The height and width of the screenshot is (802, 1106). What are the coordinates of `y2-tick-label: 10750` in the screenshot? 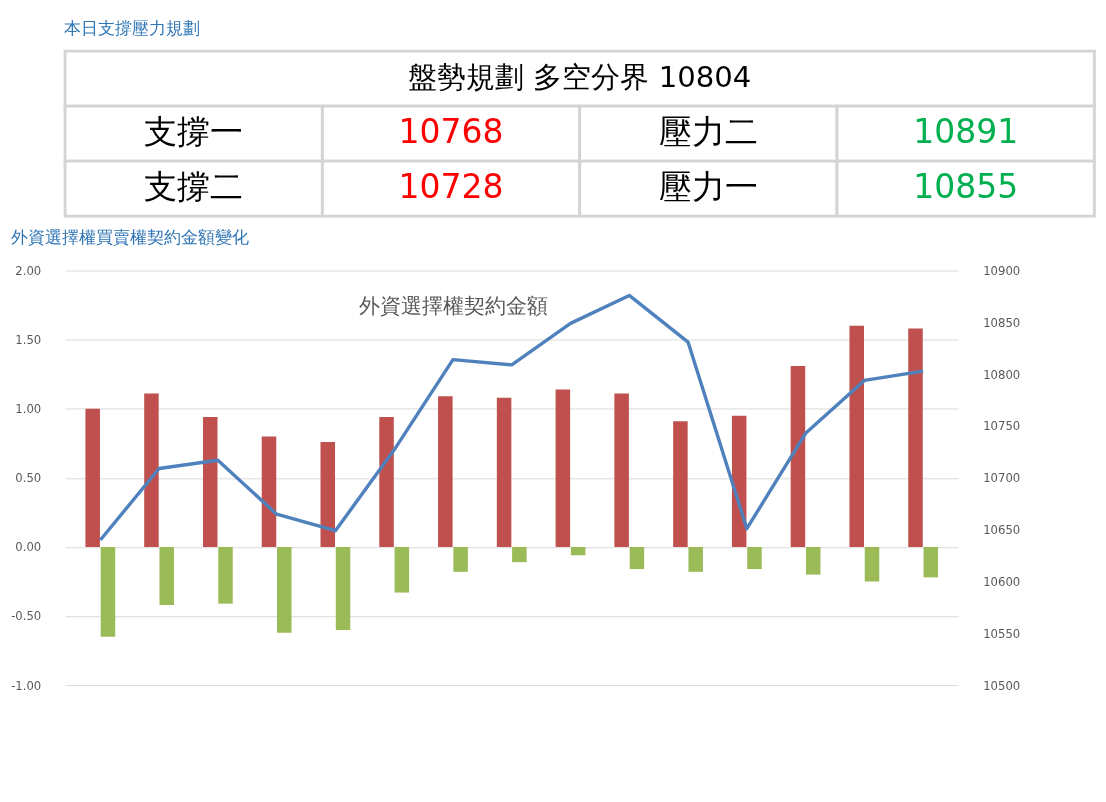 It's located at (1002, 426).